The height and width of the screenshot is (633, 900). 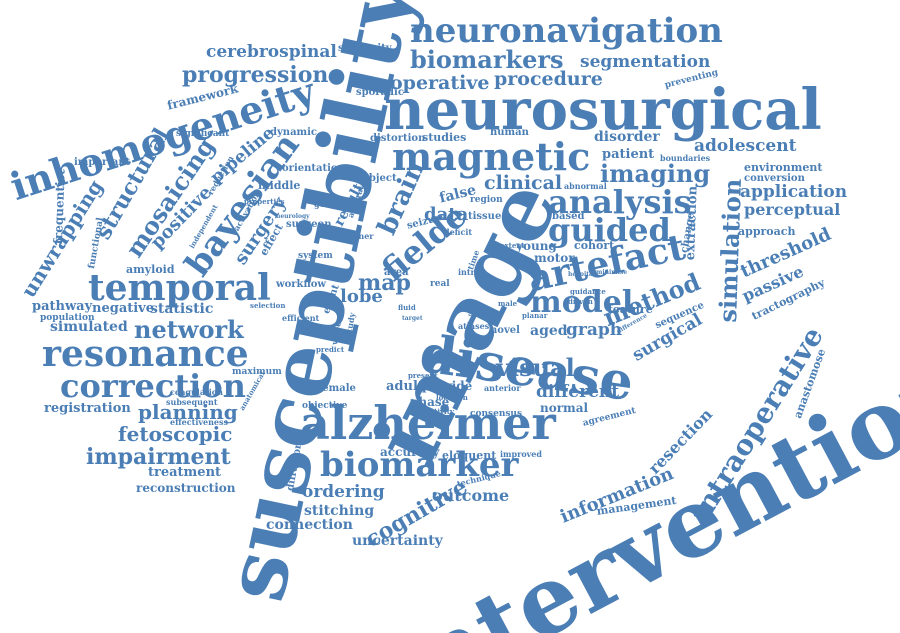 I want to click on word-sensitivity: sensitivity, so click(x=434, y=411).